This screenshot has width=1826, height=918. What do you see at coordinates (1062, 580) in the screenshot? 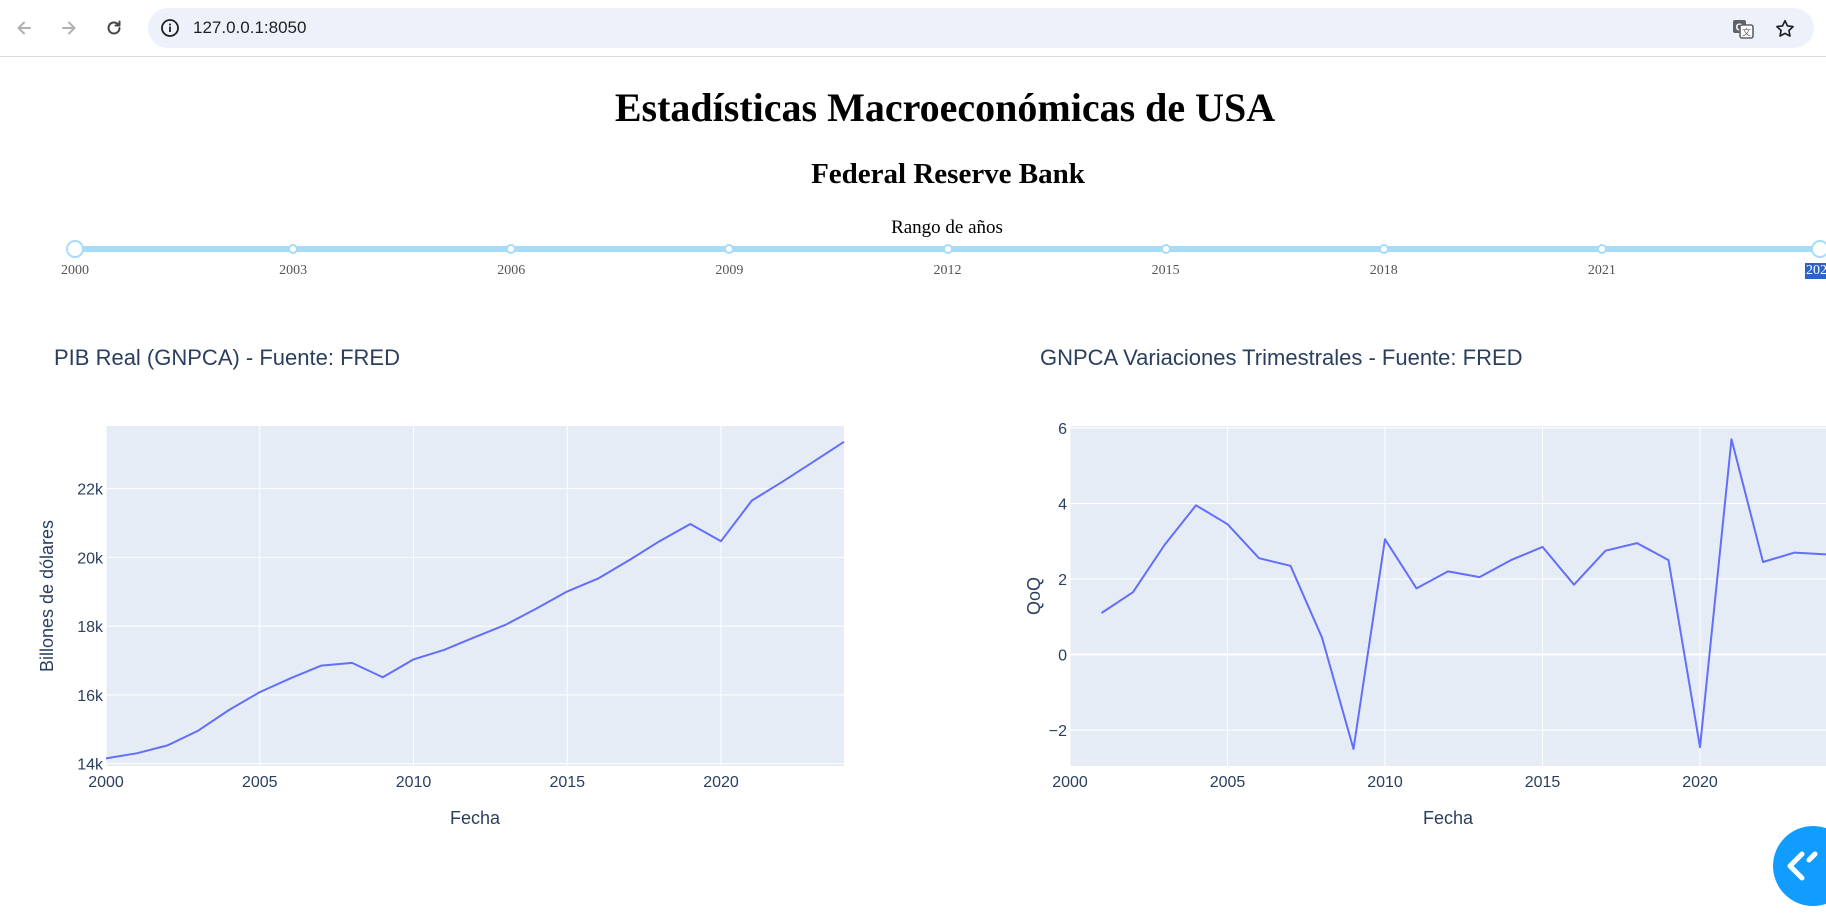
I see `y-tick-label: 2` at bounding box center [1062, 580].